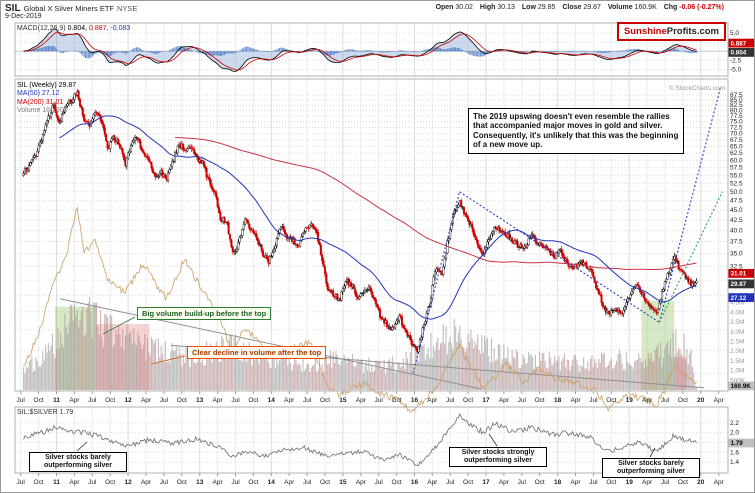  I want to click on svg-text: 55.0, so click(736, 175).